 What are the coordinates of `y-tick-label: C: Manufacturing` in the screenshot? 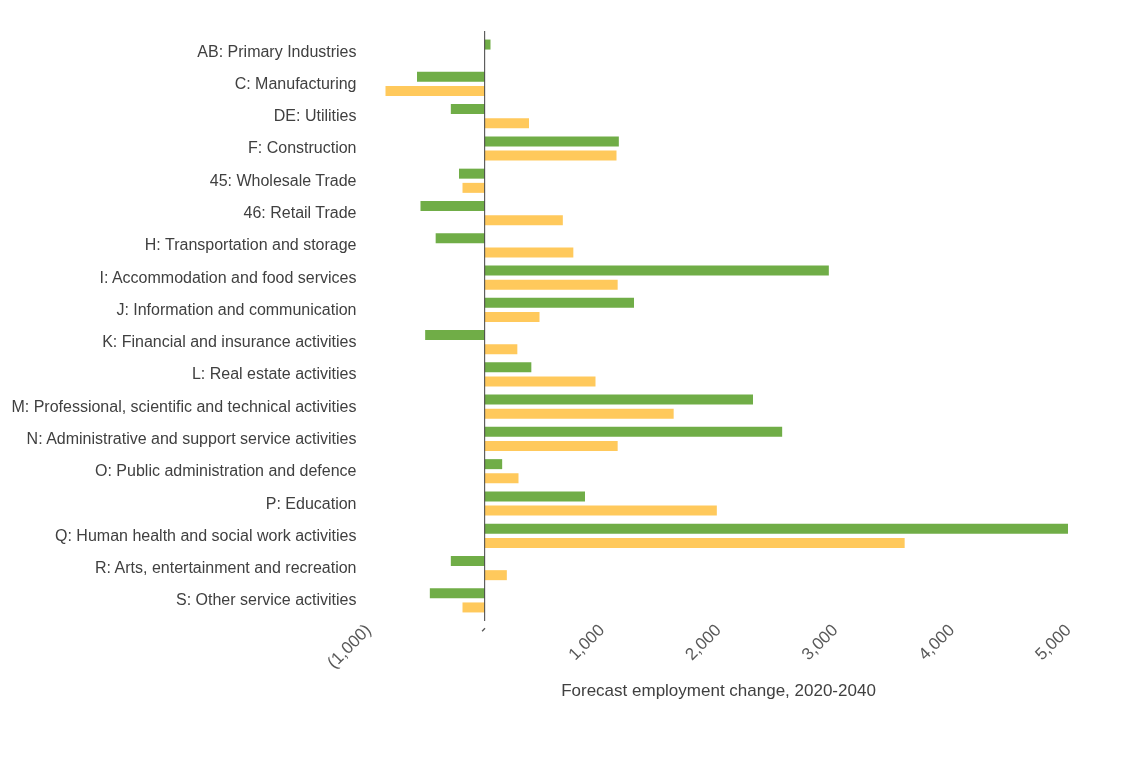 It's located at (295, 83).